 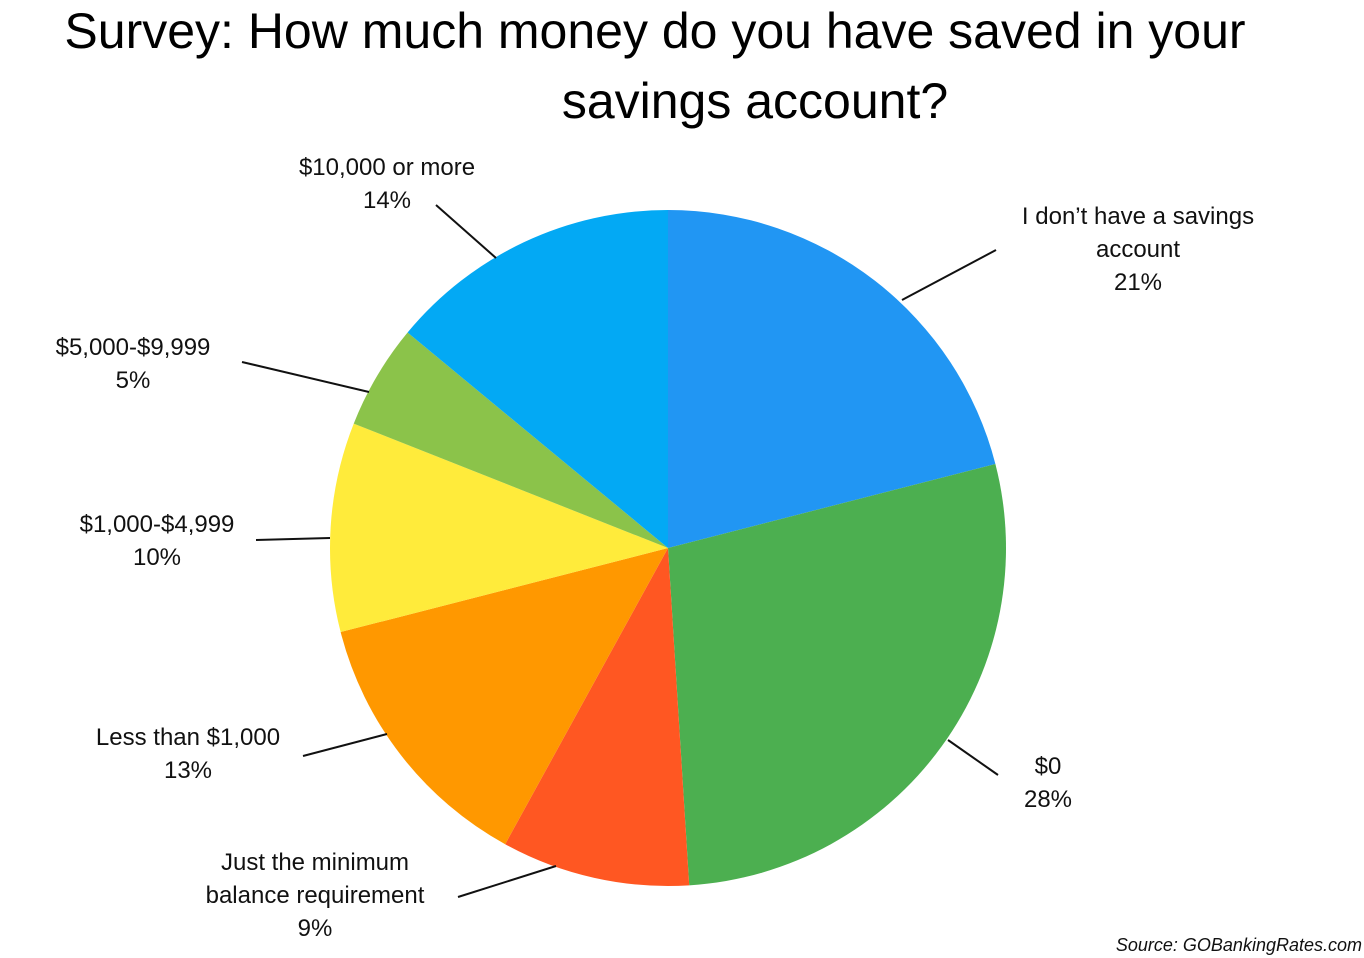 I want to click on slice-label-6: $10,000 or more 14%, so click(x=387, y=184).